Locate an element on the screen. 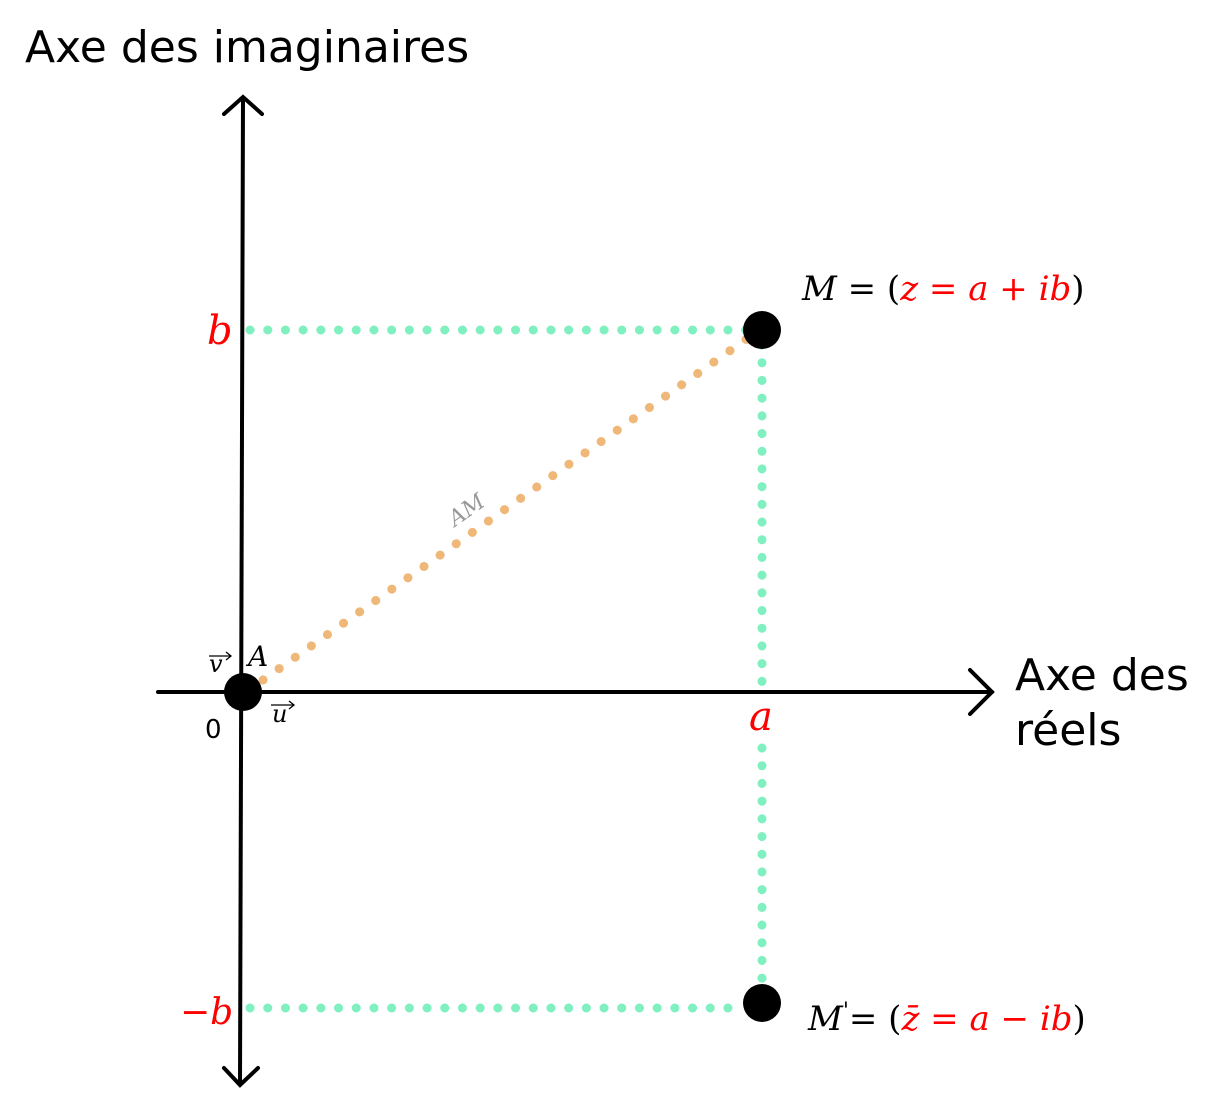 The image size is (1229, 1111). imaginary-axis-arrow-icon is located at coordinates (243, 105).